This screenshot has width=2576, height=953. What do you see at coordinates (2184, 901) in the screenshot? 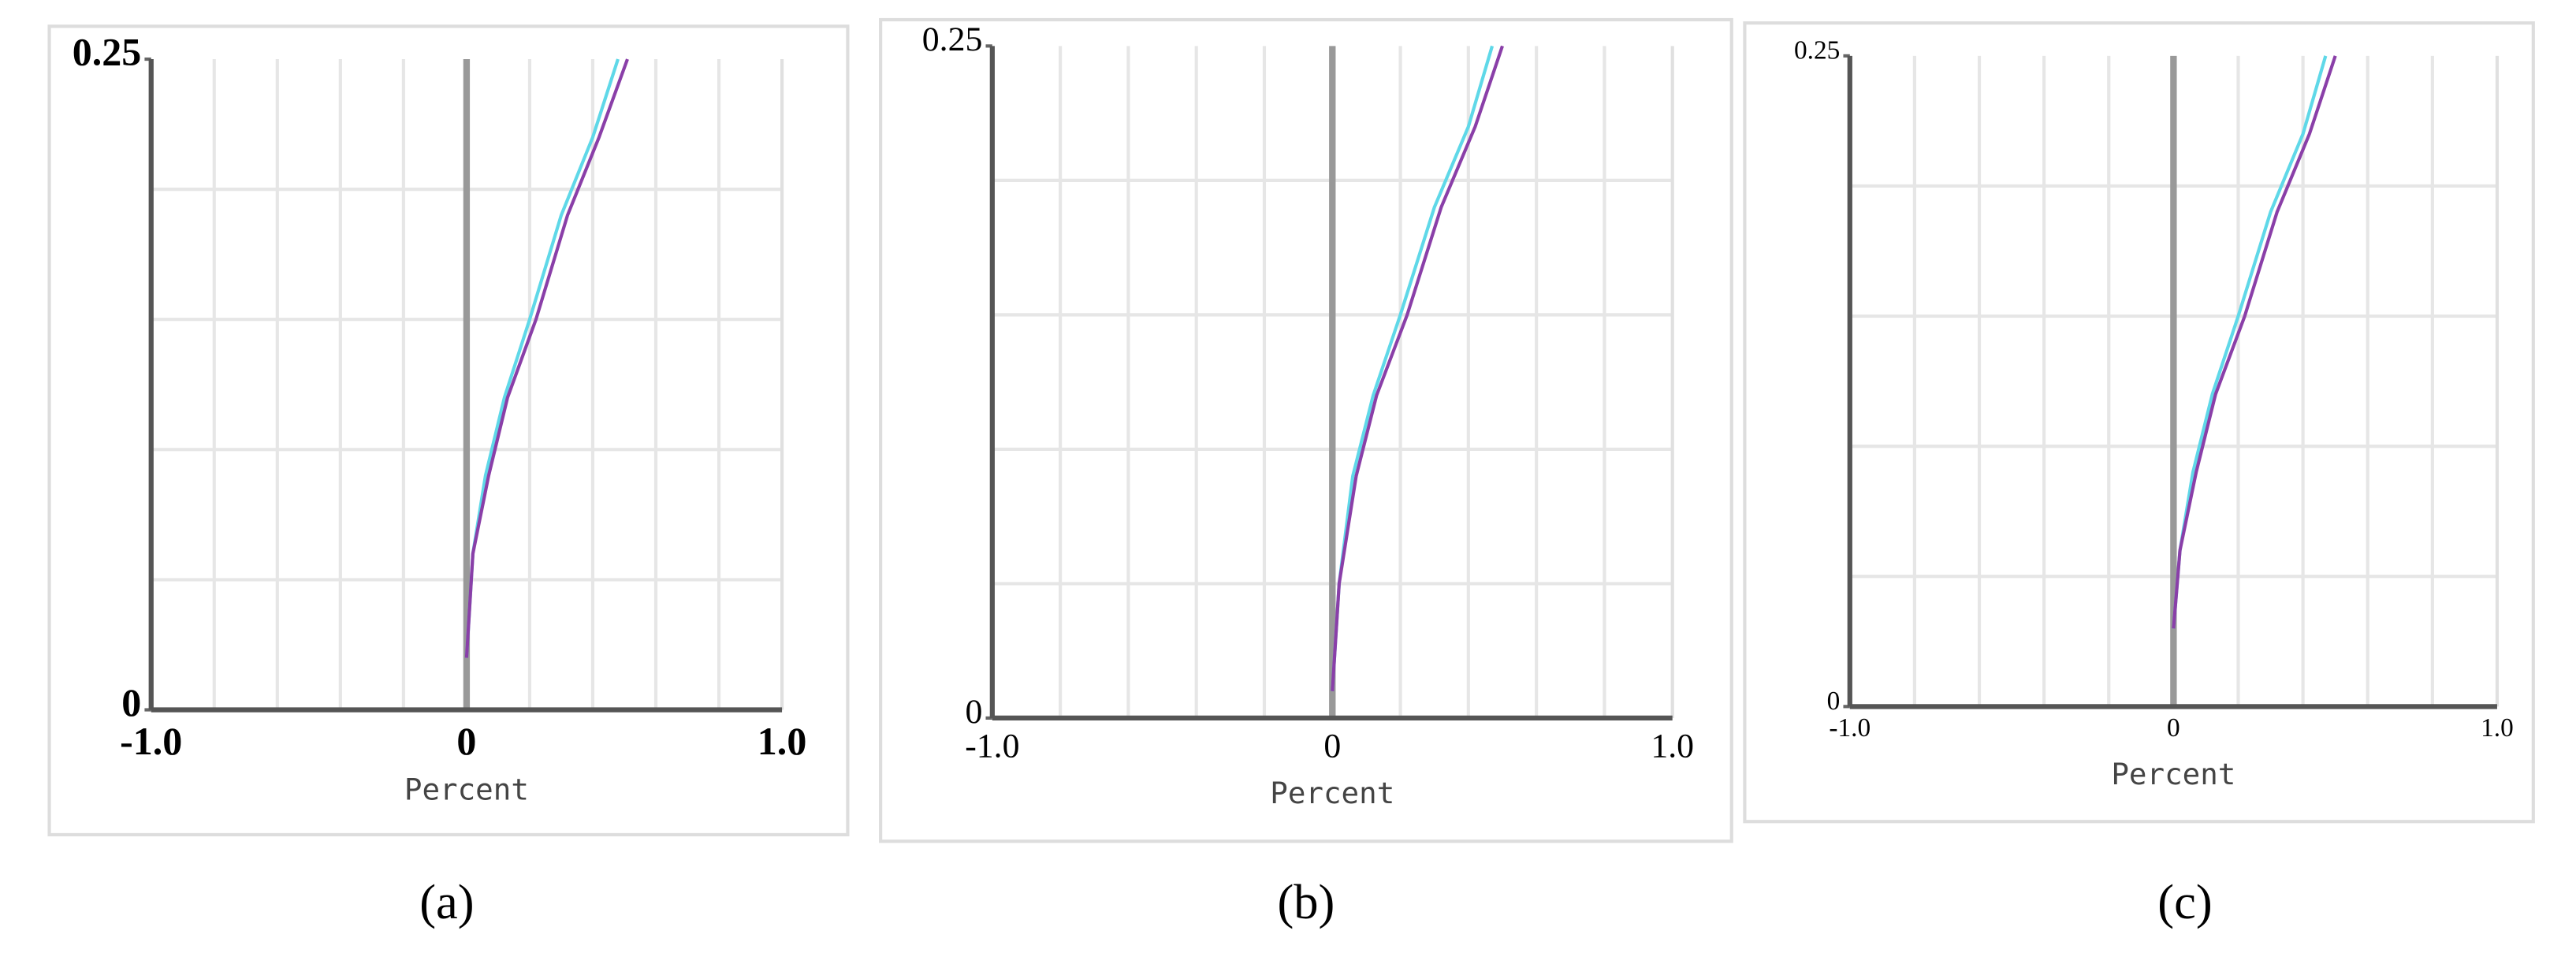
I see `panel-caption: (c)` at bounding box center [2184, 901].